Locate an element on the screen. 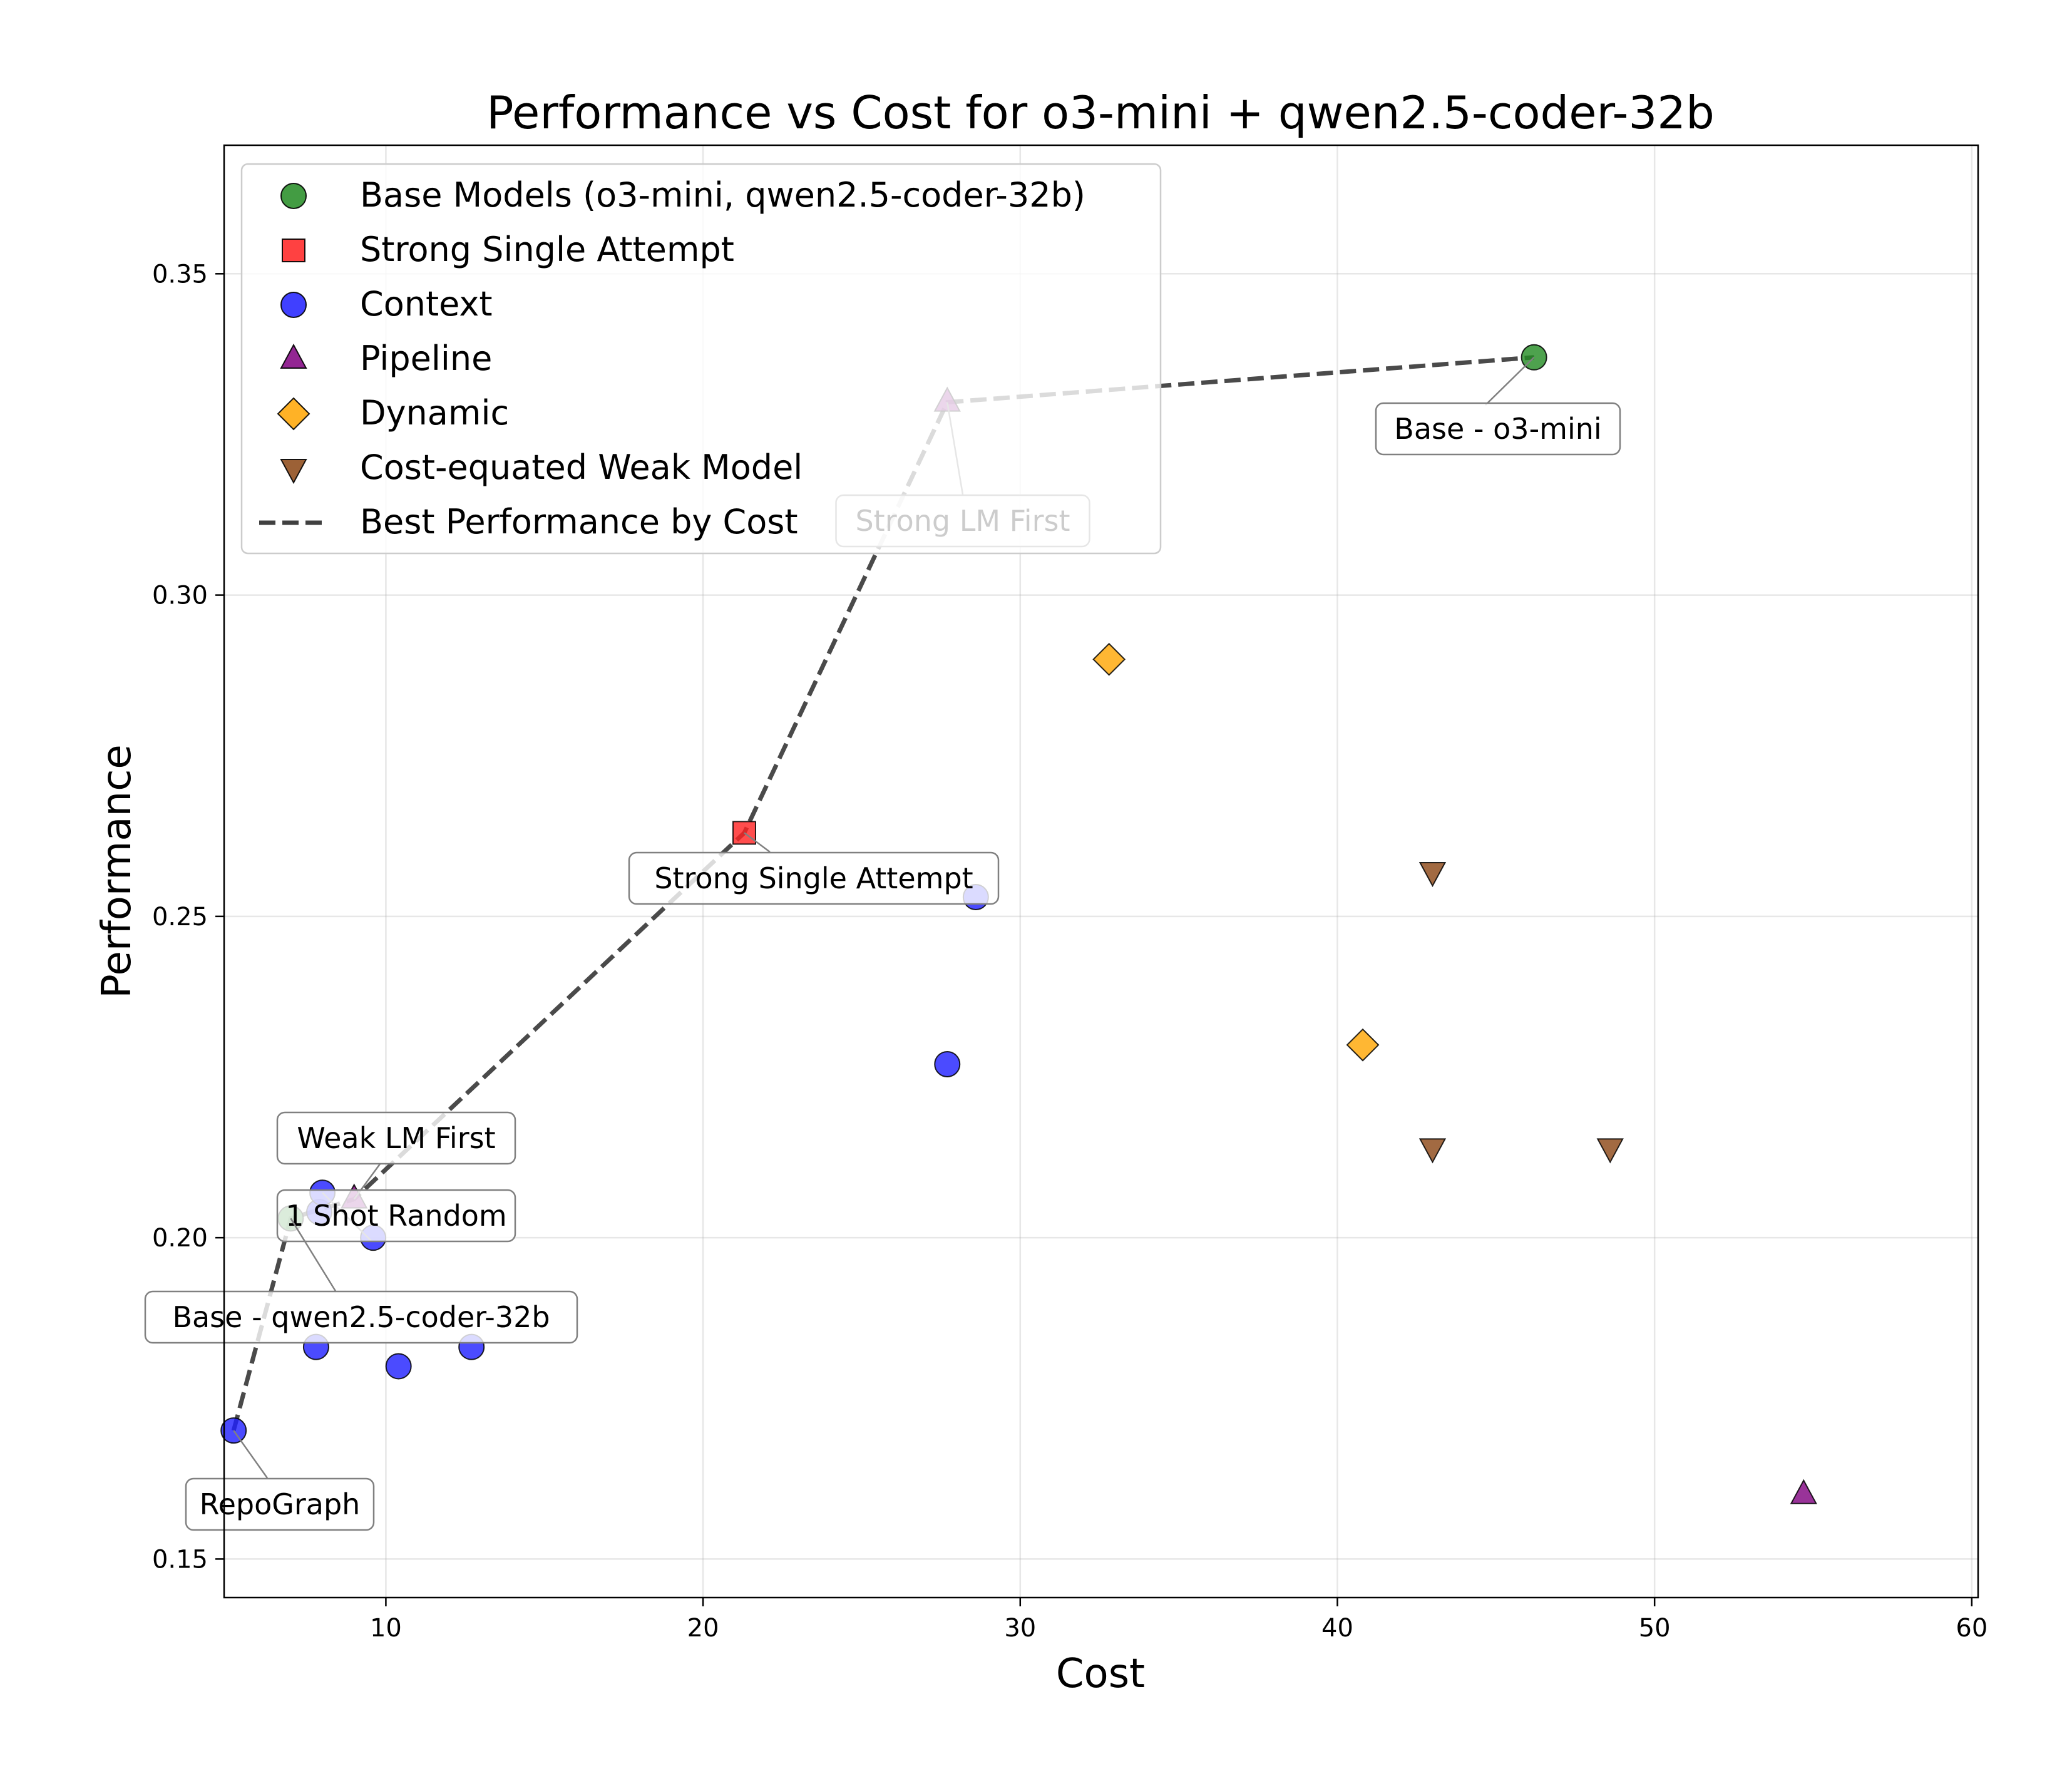 The image size is (2072, 1781). y-tick-label: 0.25 is located at coordinates (180, 917).